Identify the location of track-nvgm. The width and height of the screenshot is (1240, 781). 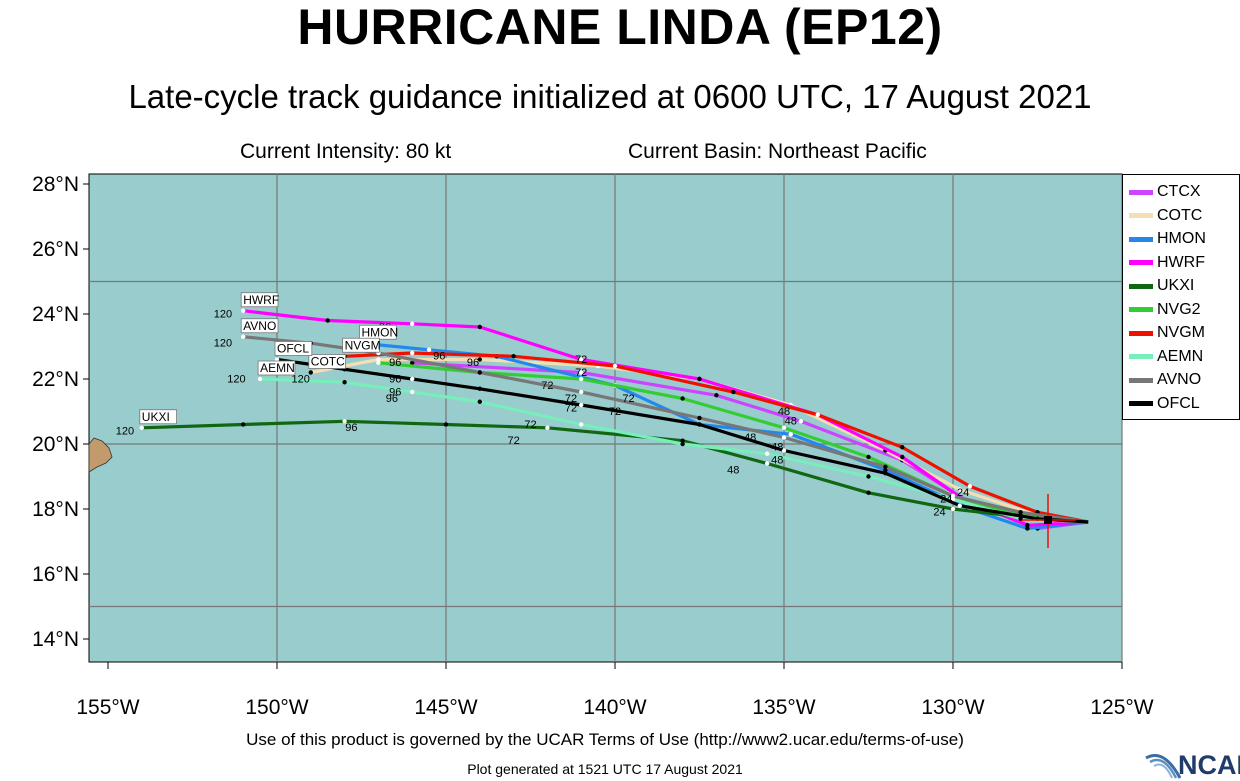
(716, 437).